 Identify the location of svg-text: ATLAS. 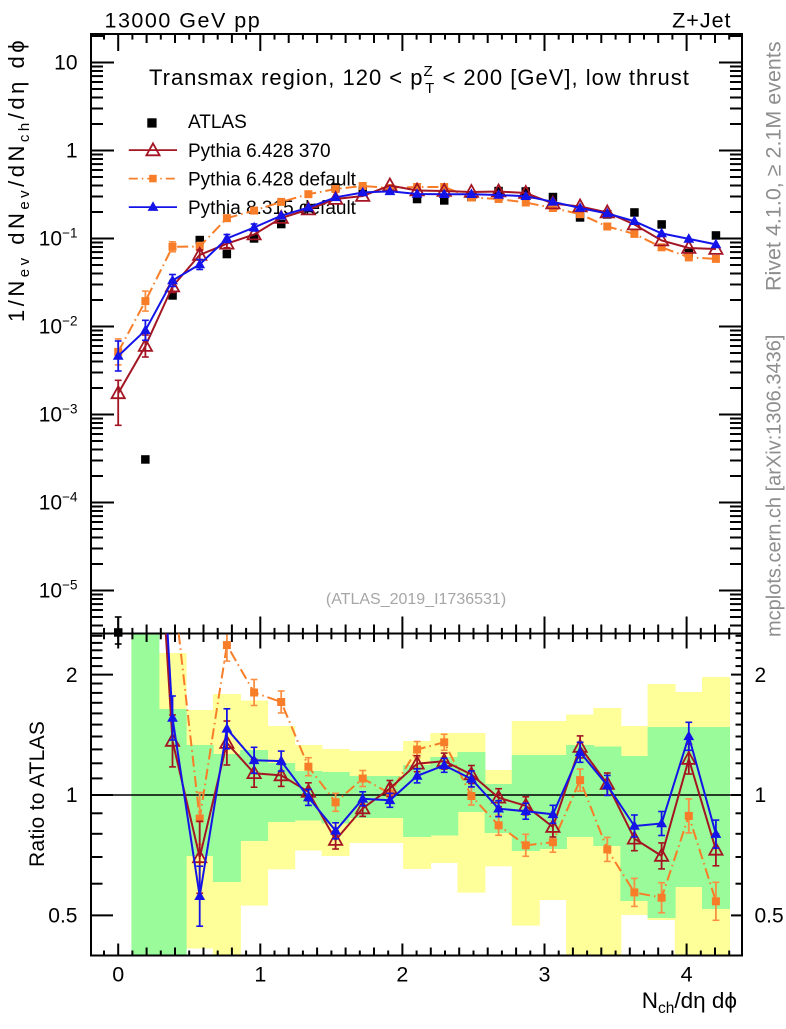
(217, 122).